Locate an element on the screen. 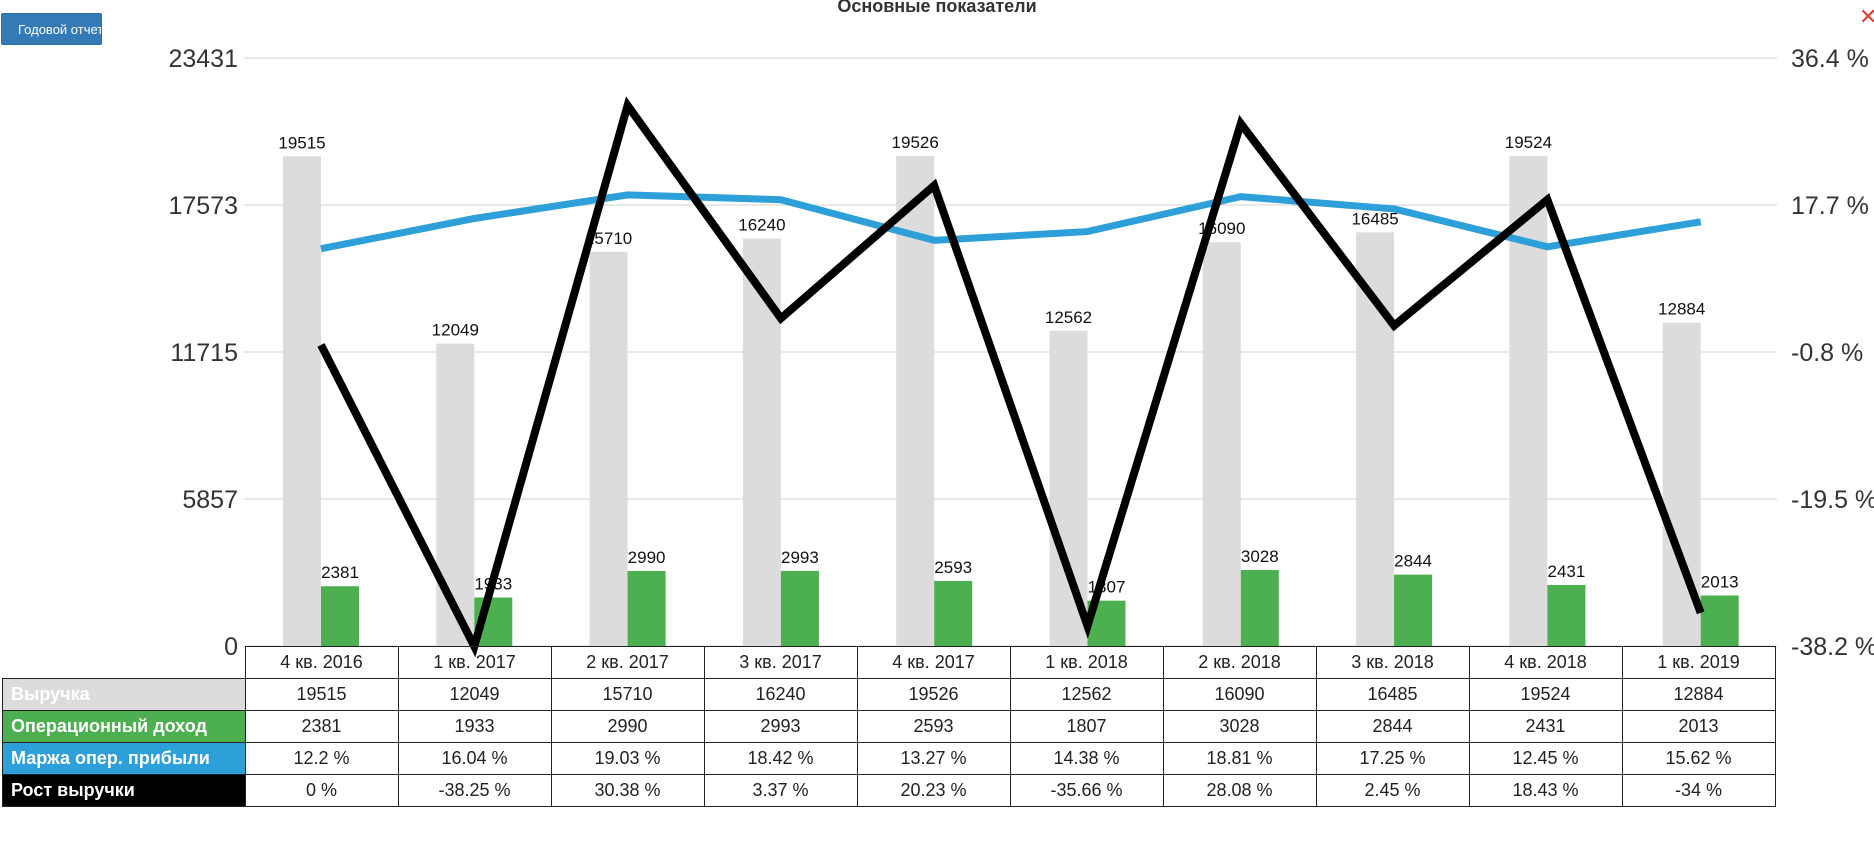  table-column-header: 3 кв. 2017 is located at coordinates (780, 662).